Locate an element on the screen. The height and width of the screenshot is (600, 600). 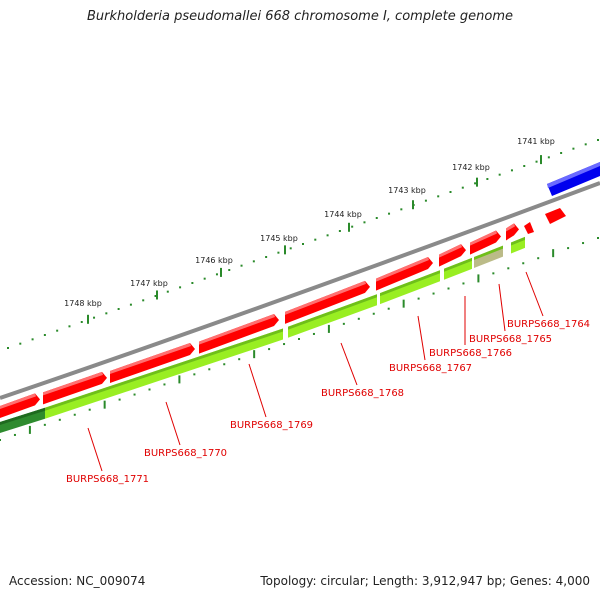
accession-text: Accession: NC_009074 is located at coordinates (77, 581).